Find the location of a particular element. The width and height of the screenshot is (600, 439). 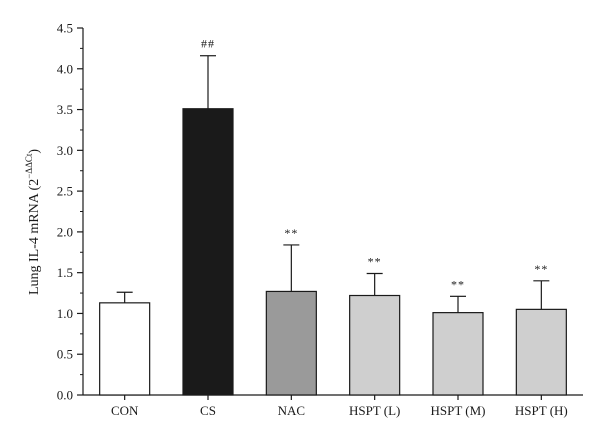

y-tick-label: 4.0 is located at coordinates (65, 68).